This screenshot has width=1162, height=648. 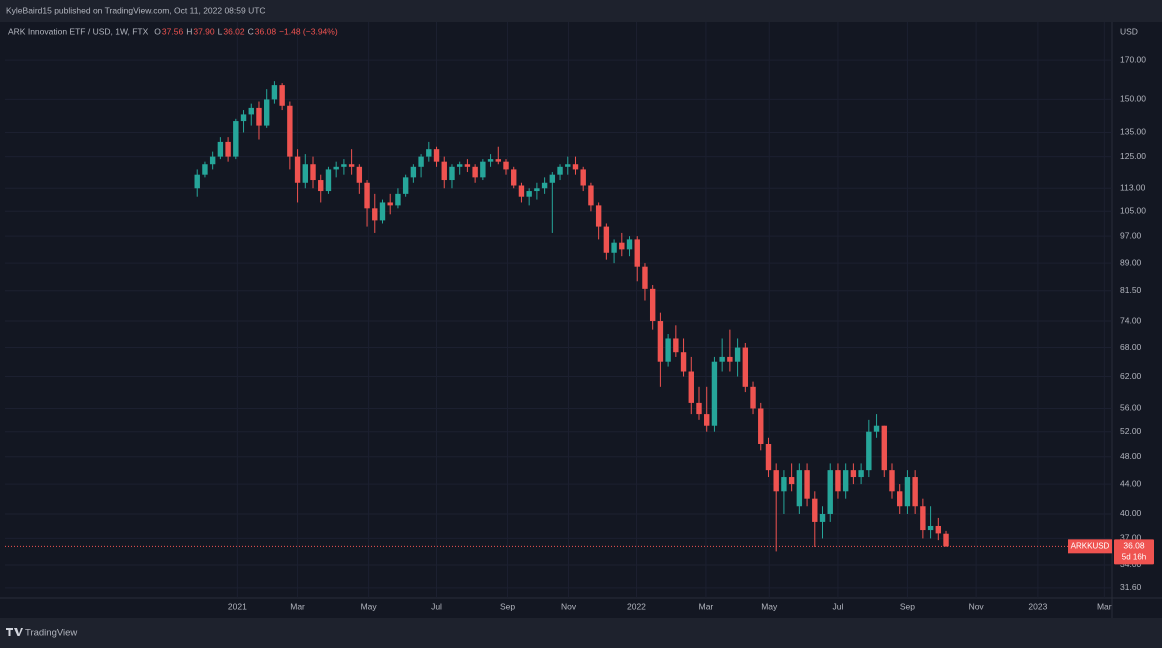 What do you see at coordinates (204, 31) in the screenshot?
I see `readout-value: 37.90` at bounding box center [204, 31].